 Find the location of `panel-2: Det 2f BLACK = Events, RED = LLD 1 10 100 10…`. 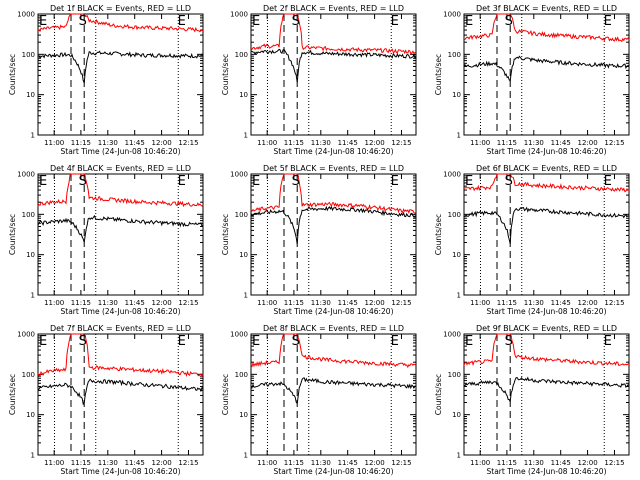

panel-2: Det 2f BLACK = Events, RED = LLD 1 10 100 10… is located at coordinates (319, 80).